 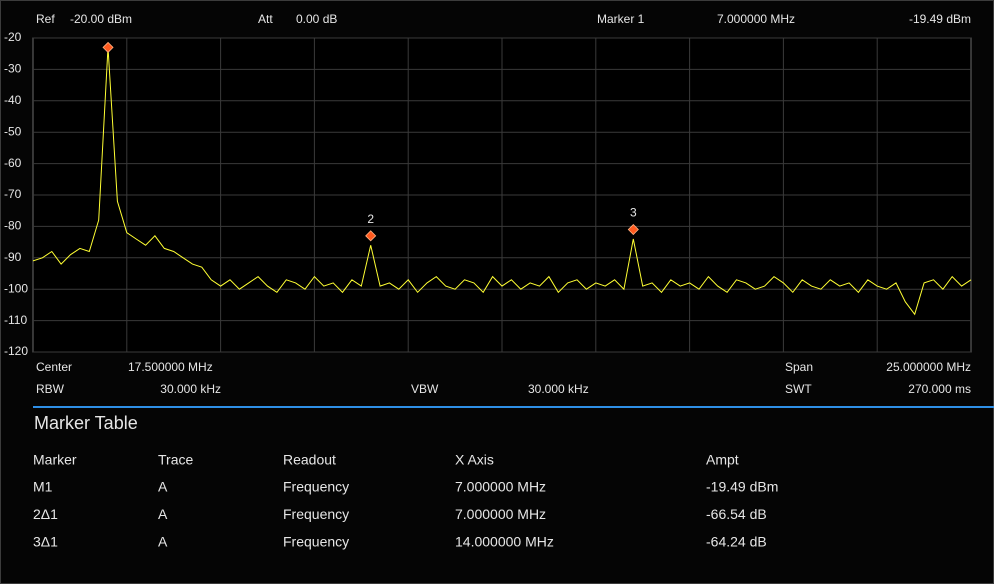 I want to click on table-cell: -19.49 dBm, so click(x=742, y=487).